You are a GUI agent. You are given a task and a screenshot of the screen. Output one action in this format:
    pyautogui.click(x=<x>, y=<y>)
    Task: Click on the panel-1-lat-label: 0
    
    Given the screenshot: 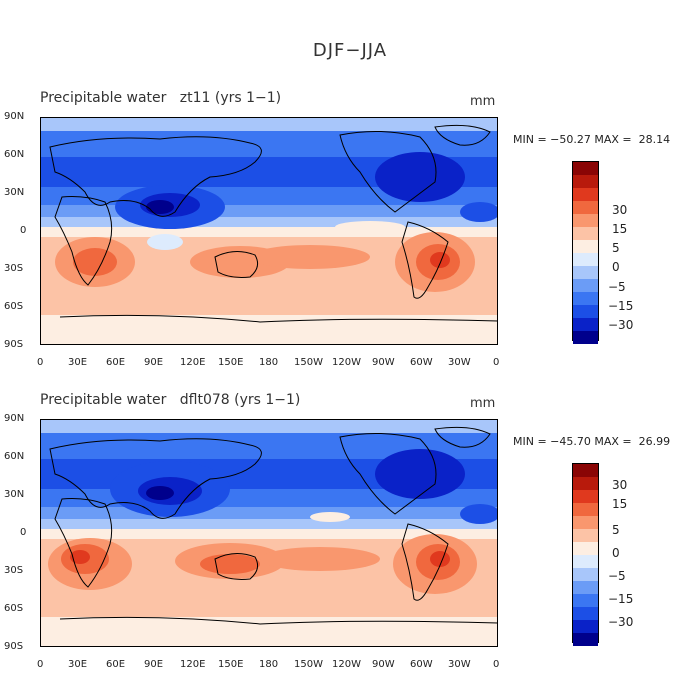 What is the action you would take?
    pyautogui.click(x=23, y=230)
    